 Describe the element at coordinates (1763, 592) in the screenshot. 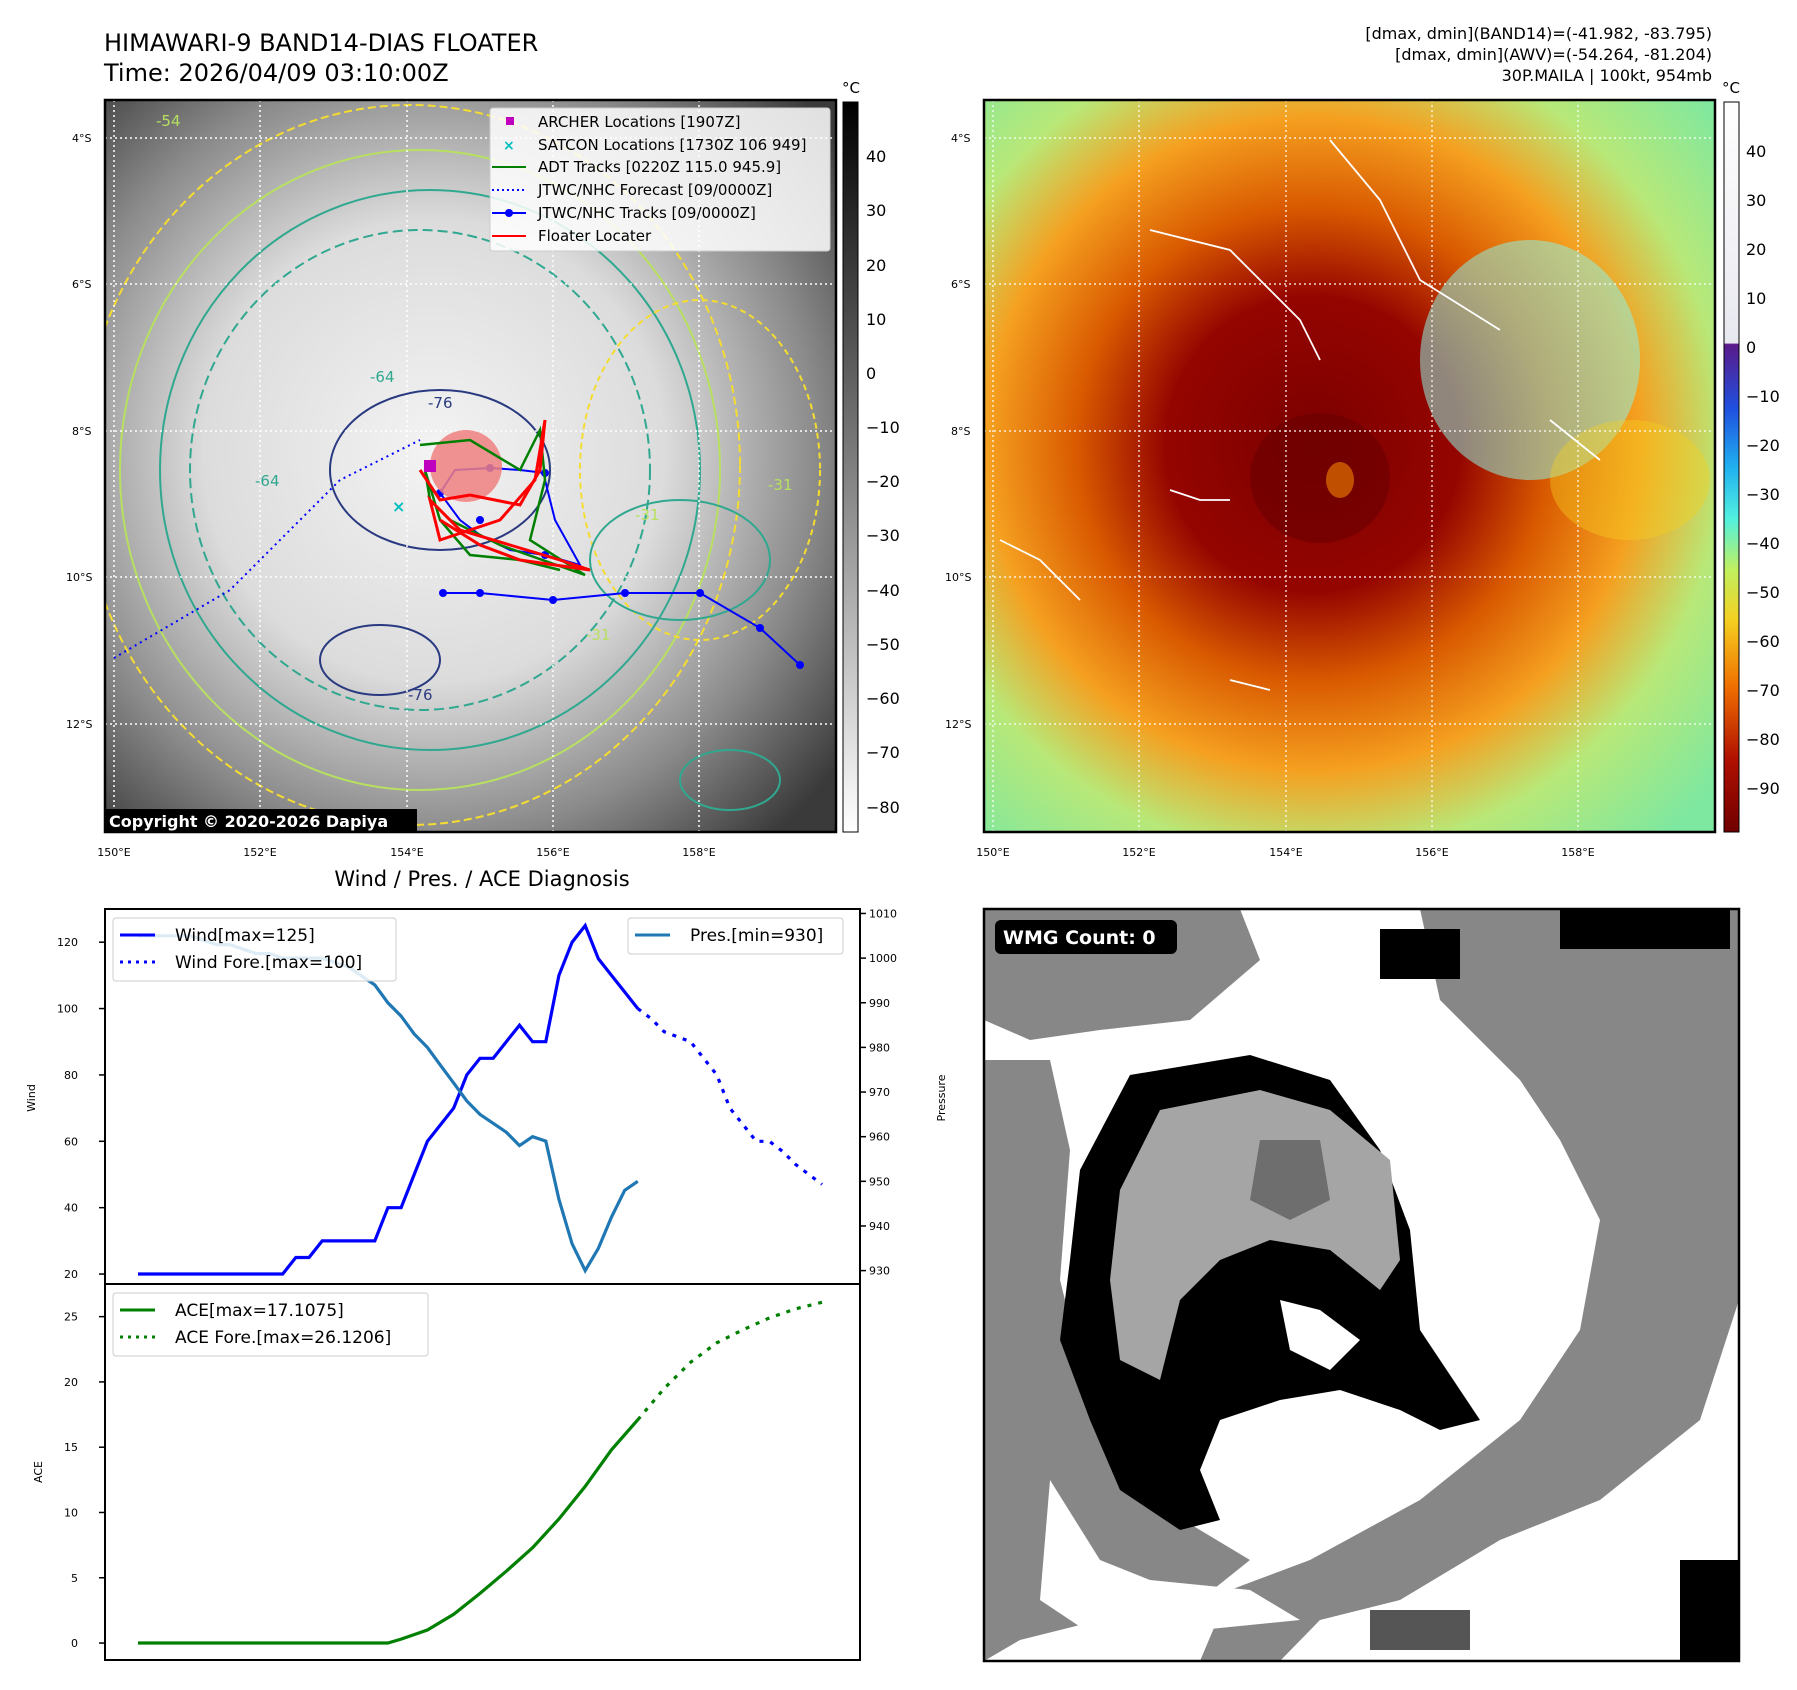

I see `wv-cbar-tick: −50` at that location.